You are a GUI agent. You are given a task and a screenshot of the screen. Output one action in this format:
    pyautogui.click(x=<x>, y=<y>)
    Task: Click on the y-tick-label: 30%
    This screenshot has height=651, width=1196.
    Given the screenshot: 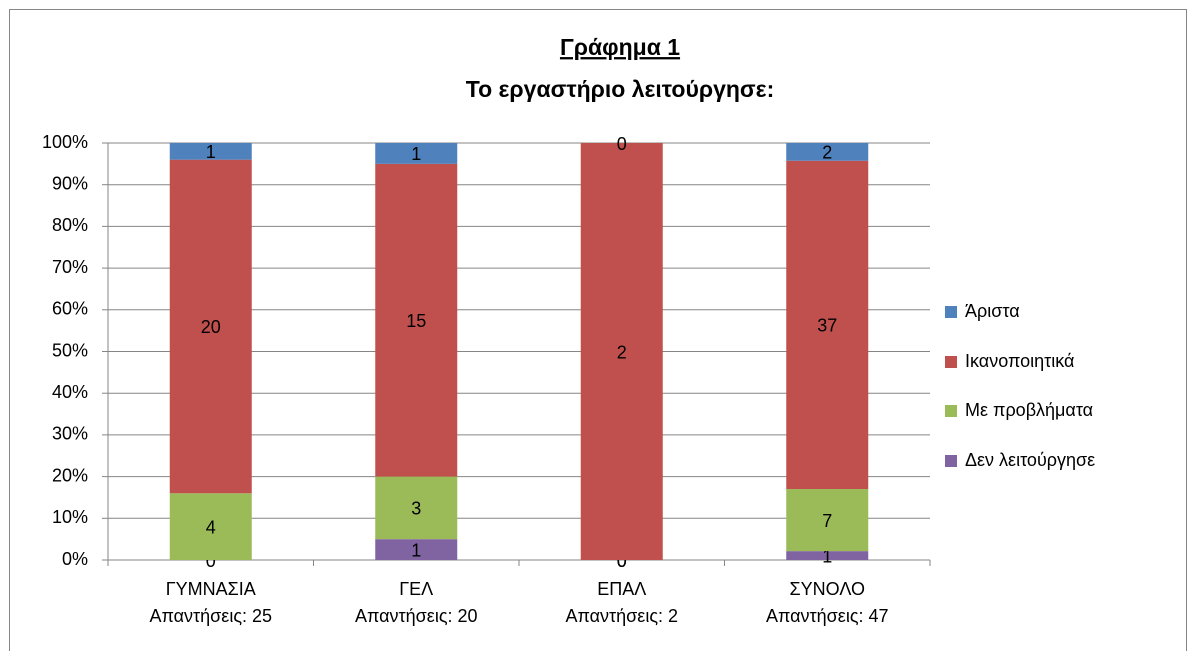 What is the action you would take?
    pyautogui.click(x=70, y=434)
    